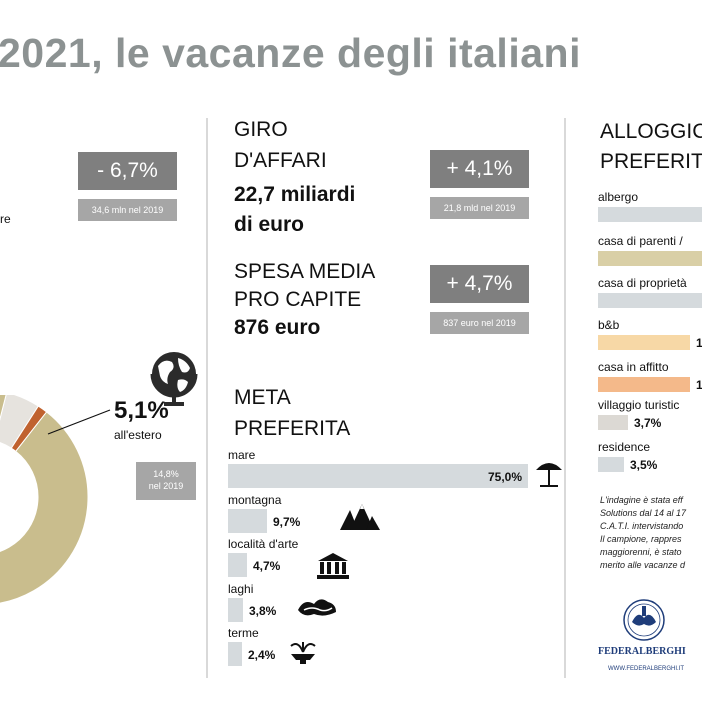 Image resolution: width=702 pixels, height=720 pixels. What do you see at coordinates (242, 455) in the screenshot?
I see `meta-bar-label: mare` at bounding box center [242, 455].